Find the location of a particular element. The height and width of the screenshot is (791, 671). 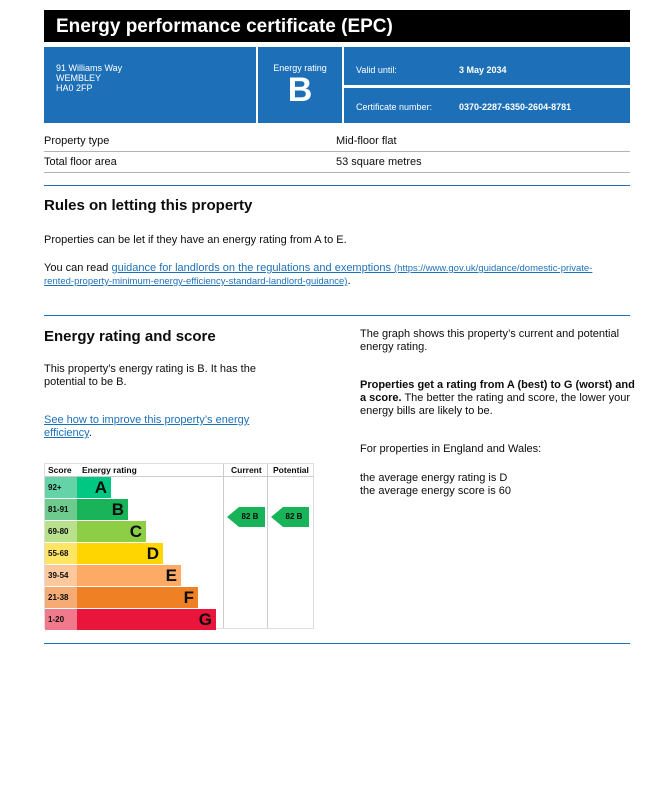

band-bar: C is located at coordinates (111, 531).